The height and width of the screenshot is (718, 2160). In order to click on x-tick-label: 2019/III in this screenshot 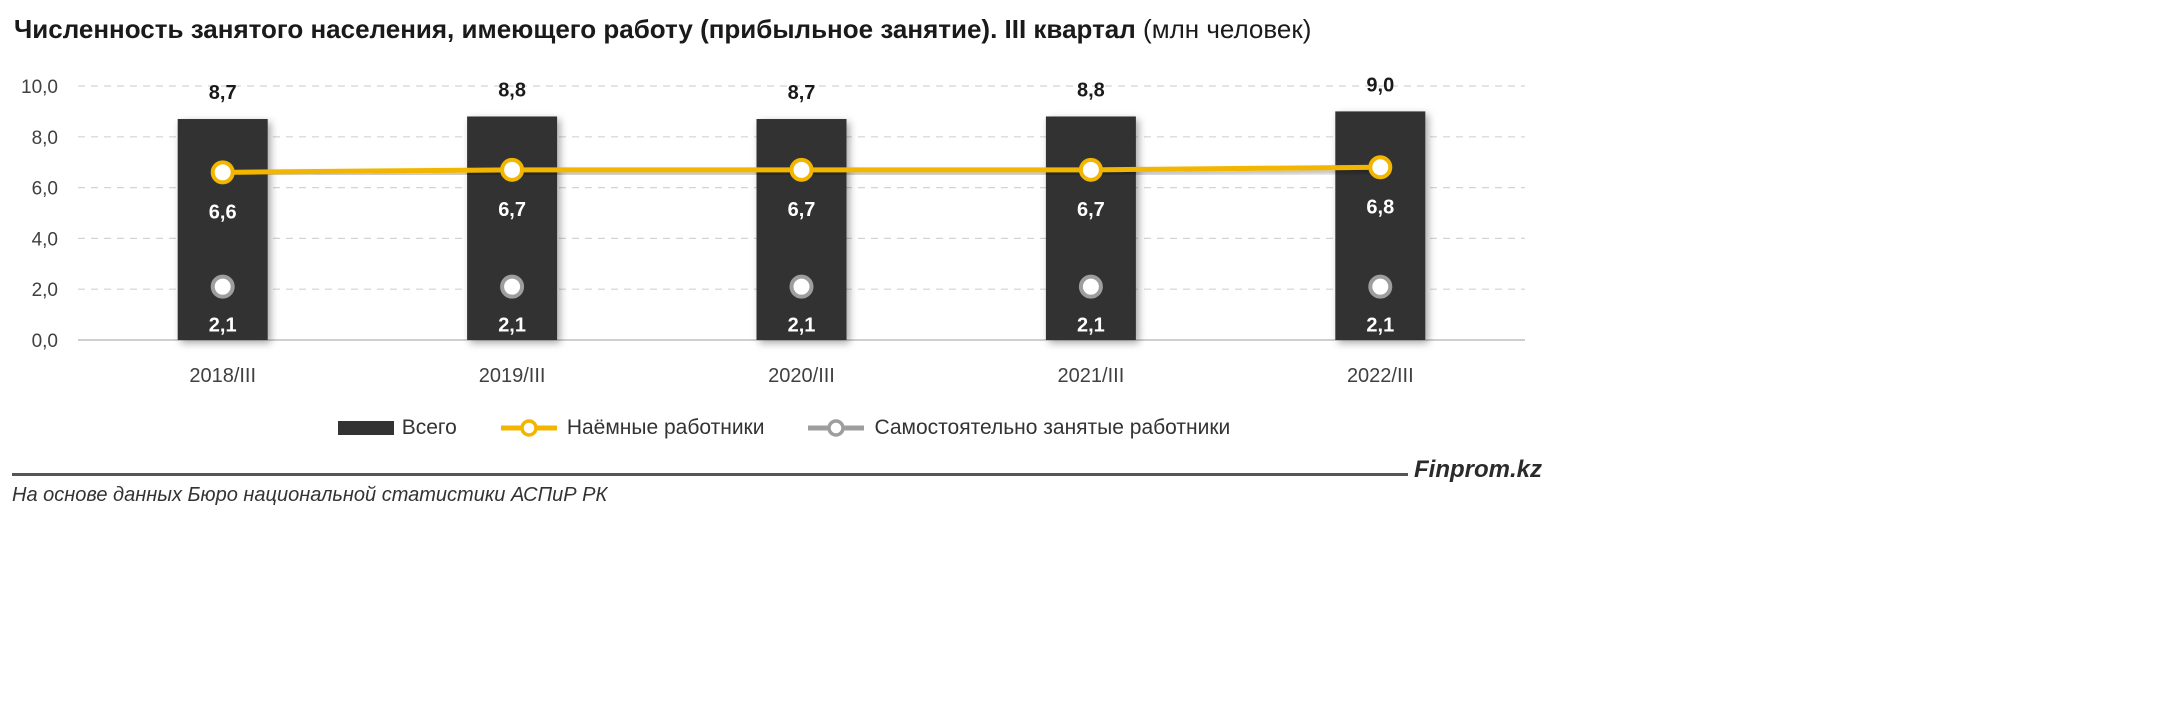, I will do `click(512, 376)`.